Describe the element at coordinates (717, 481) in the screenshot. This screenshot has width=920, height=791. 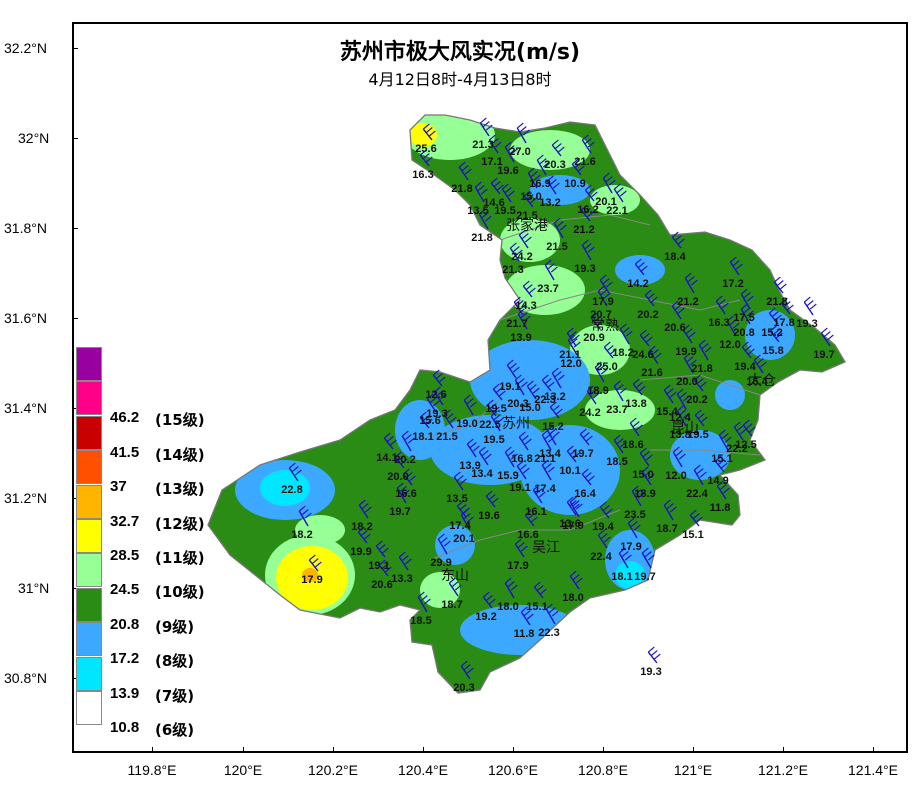
I see `station-value: 14.9` at that location.